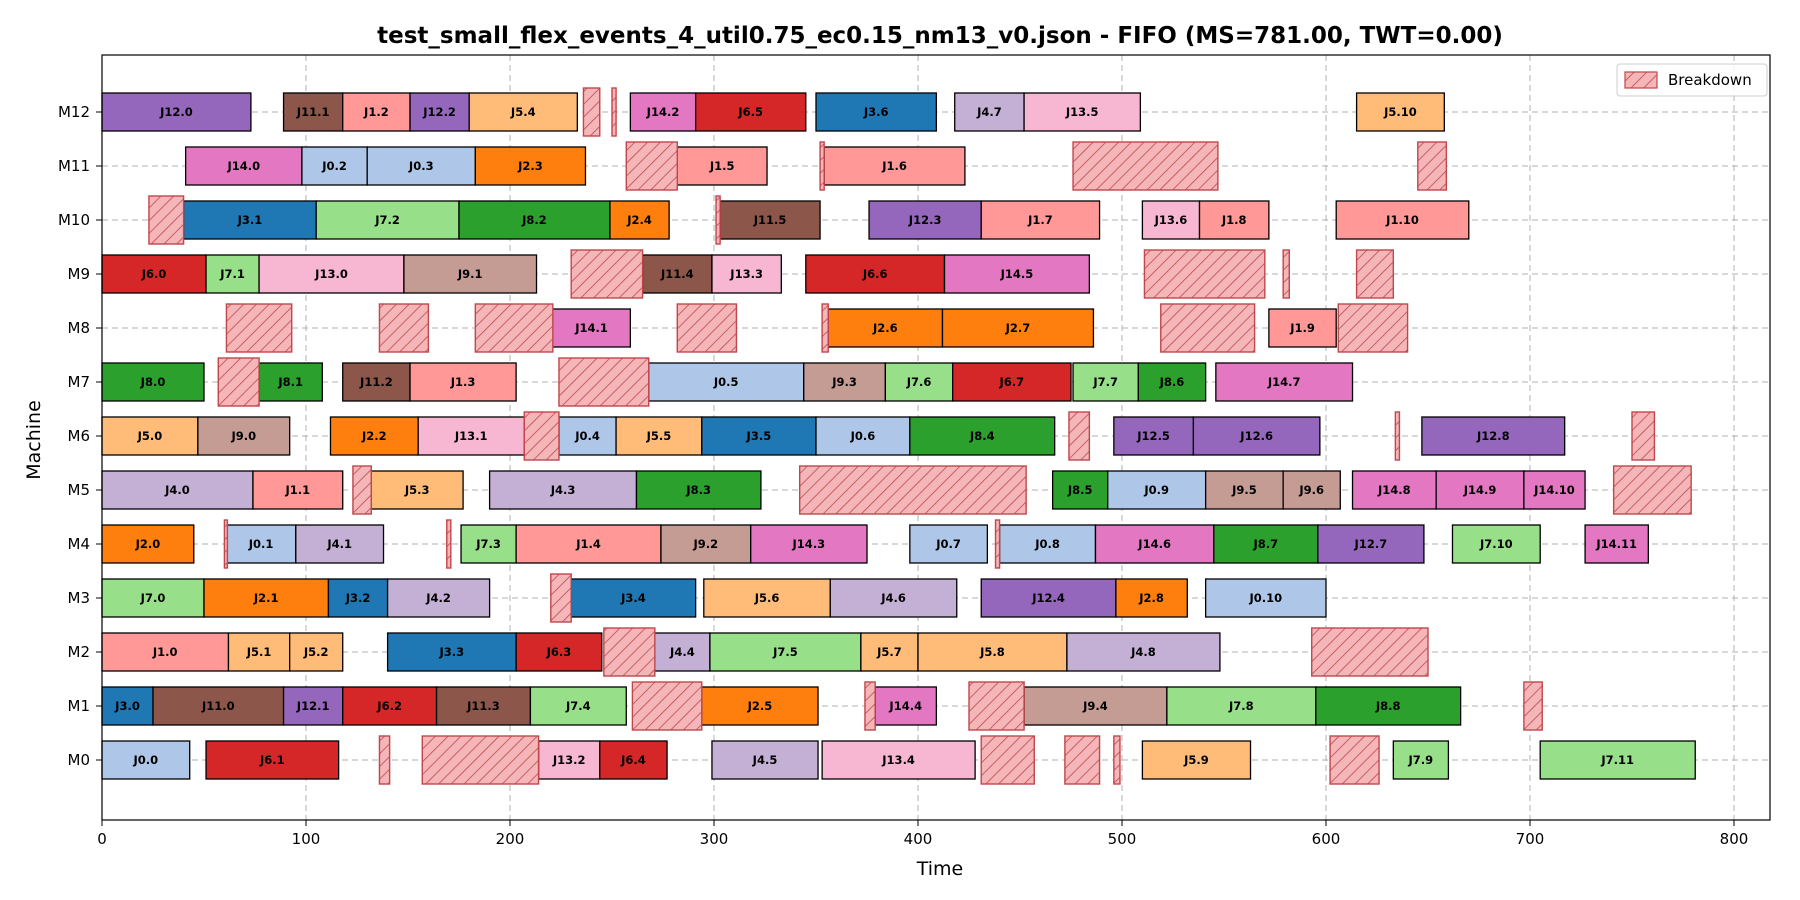  I want to click on operation-label: J0.1, so click(261, 544).